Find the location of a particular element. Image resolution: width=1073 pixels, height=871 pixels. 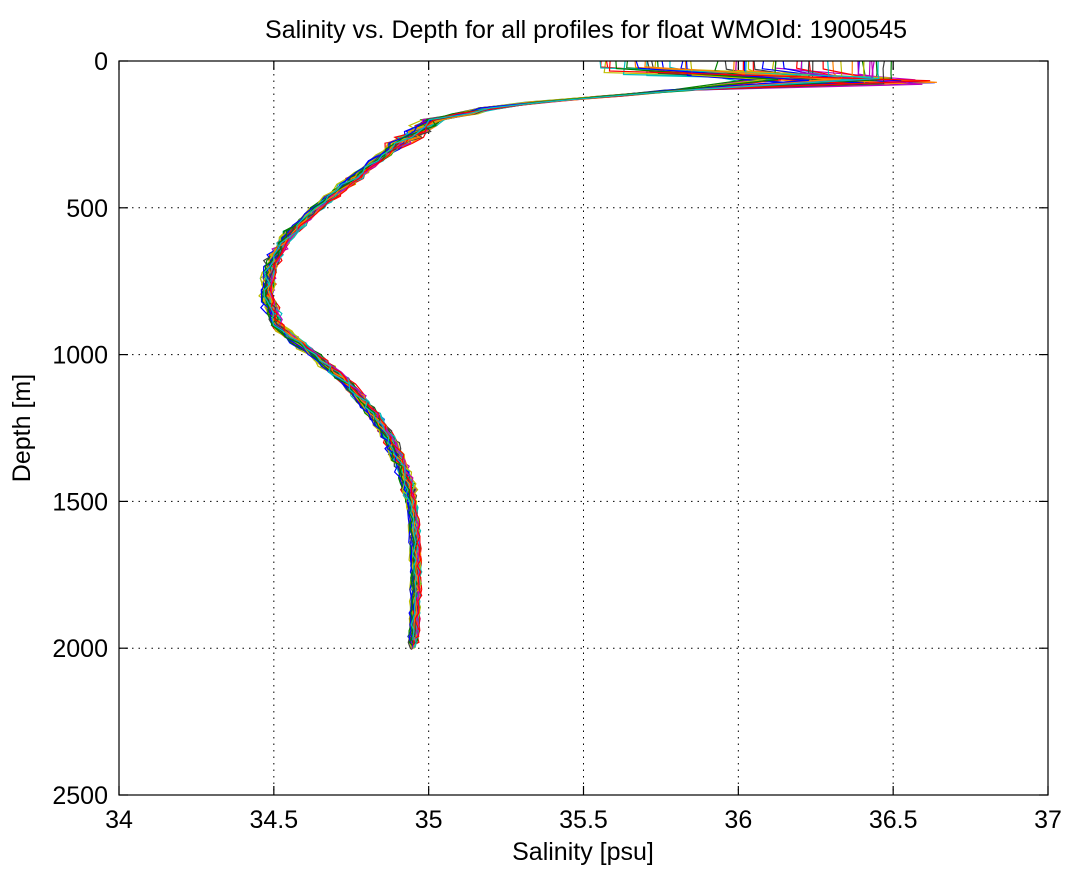

y-tick-label: 2000 is located at coordinates (80, 649).